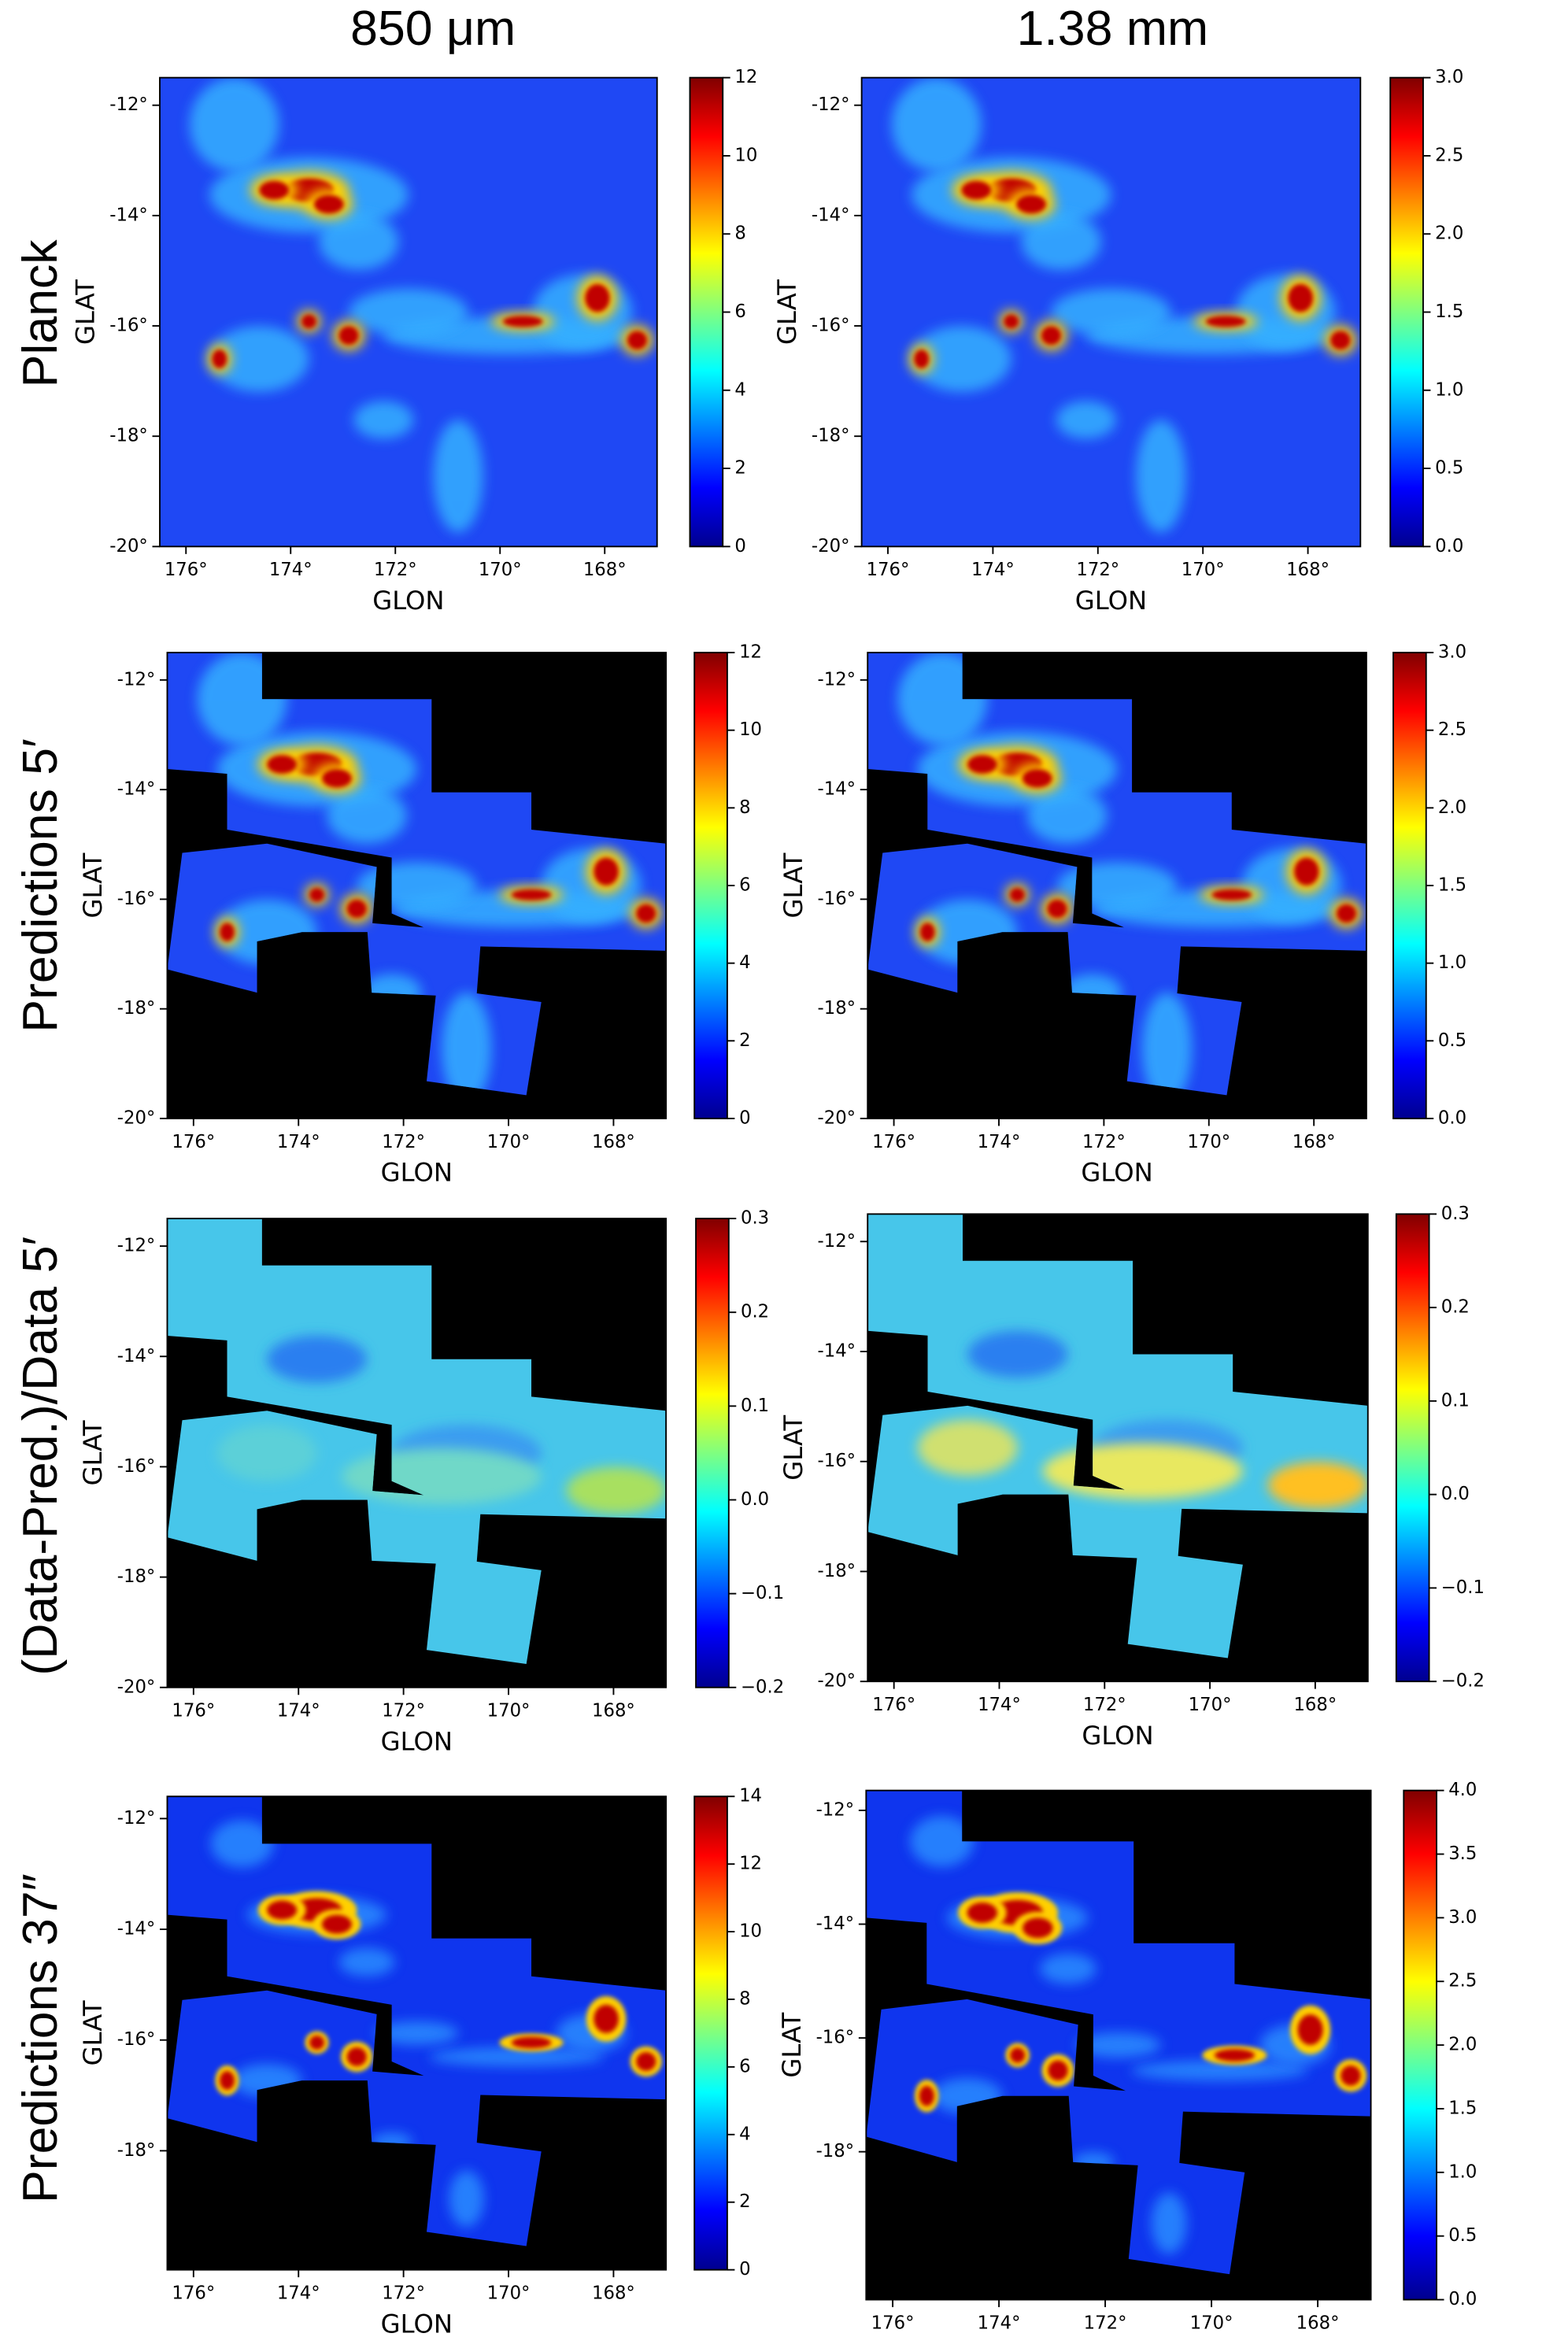  What do you see at coordinates (1449, 468) in the screenshot?
I see `colorbar-tick-label: 0.5` at bounding box center [1449, 468].